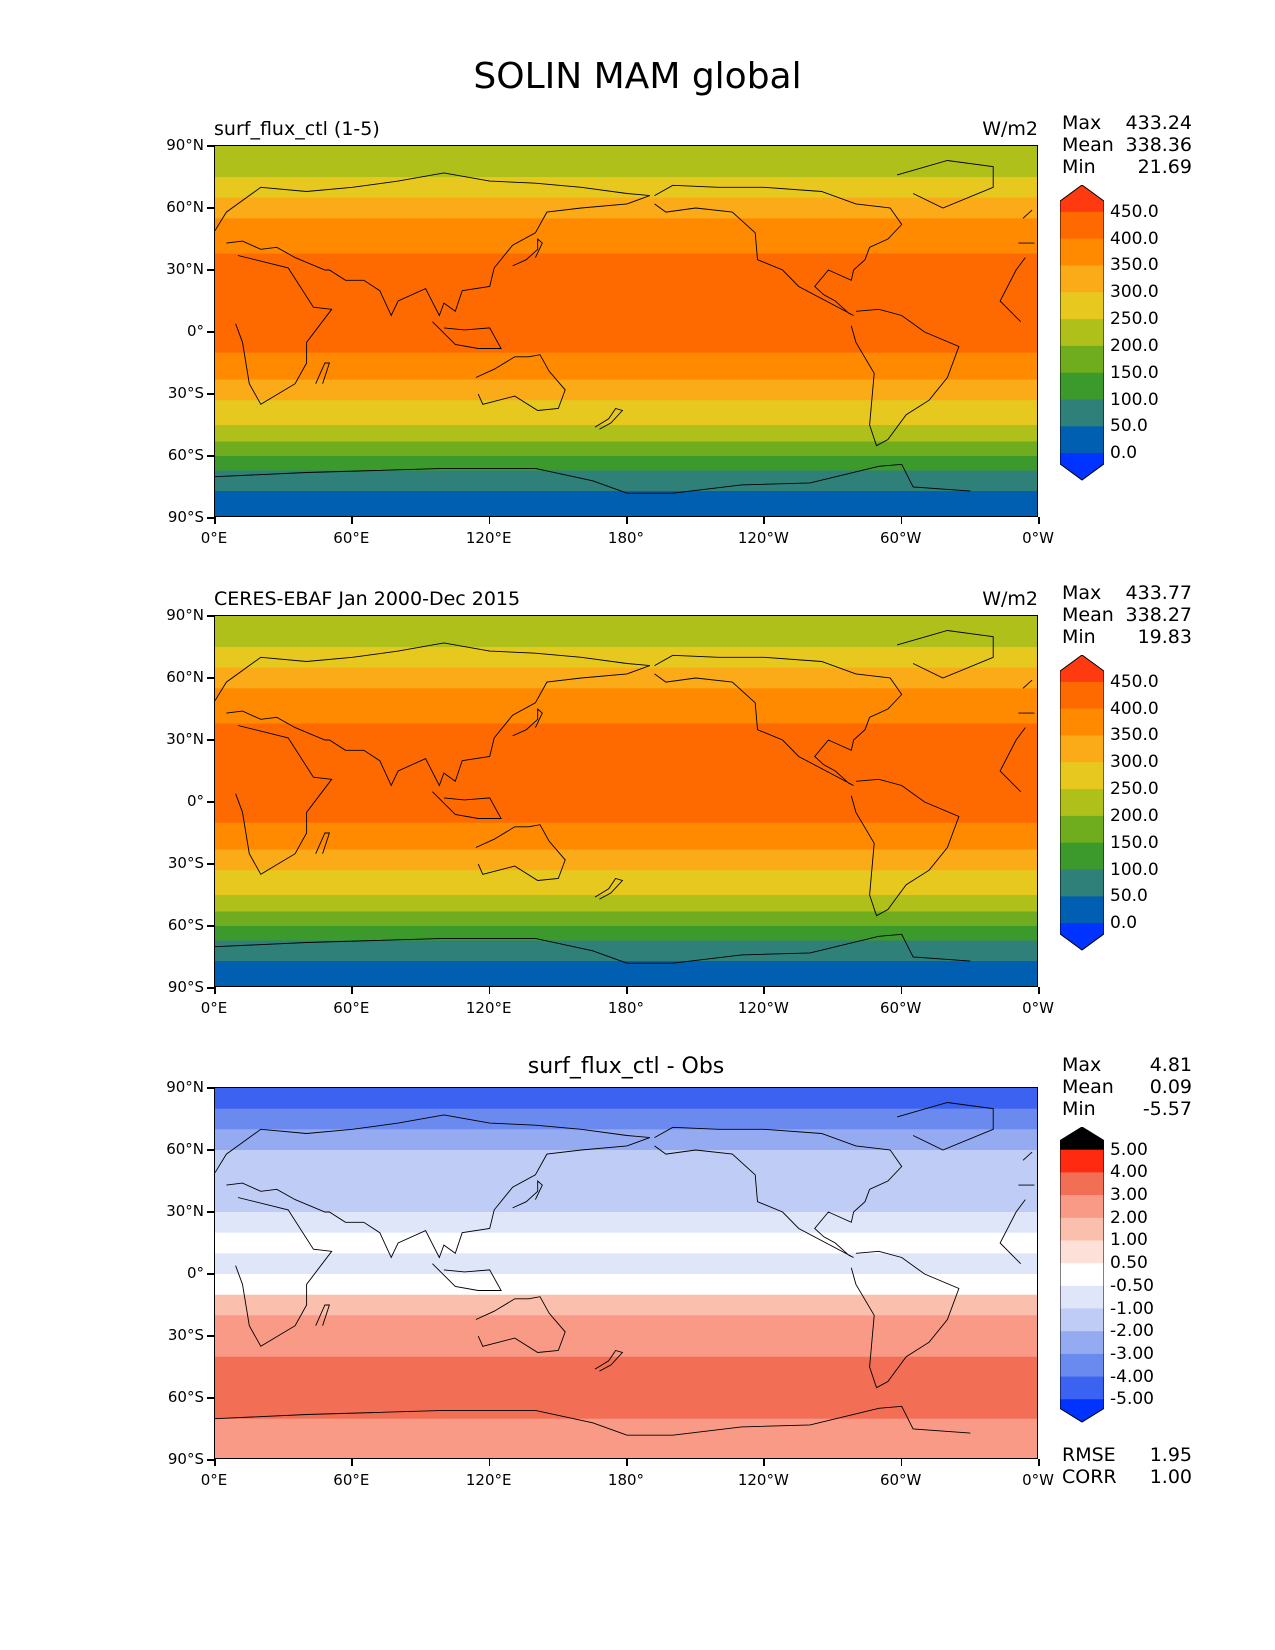  What do you see at coordinates (367, 599) in the screenshot?
I see `panel-title: CERES-EBAF Jan 2000-Dec 2015` at bounding box center [367, 599].